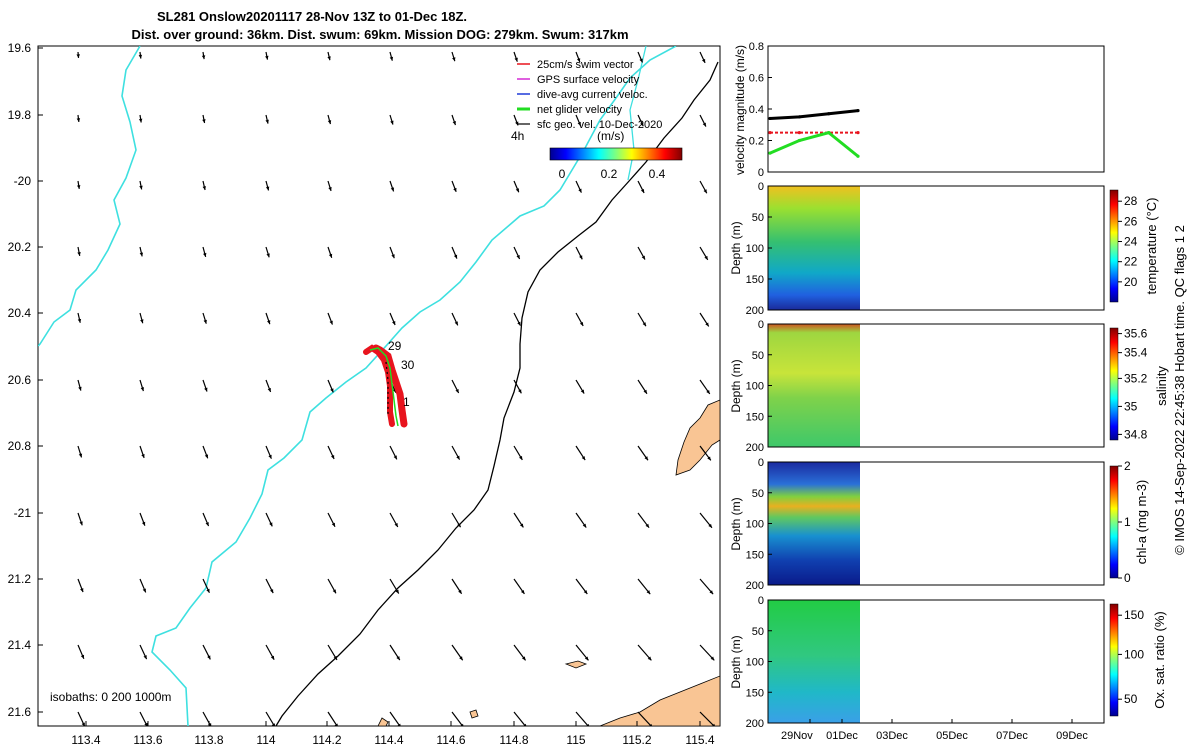 This screenshot has width=1200, height=747. Describe the element at coordinates (756, 79) in the screenshot. I see `velocity-ytick-label: 0.6` at that location.